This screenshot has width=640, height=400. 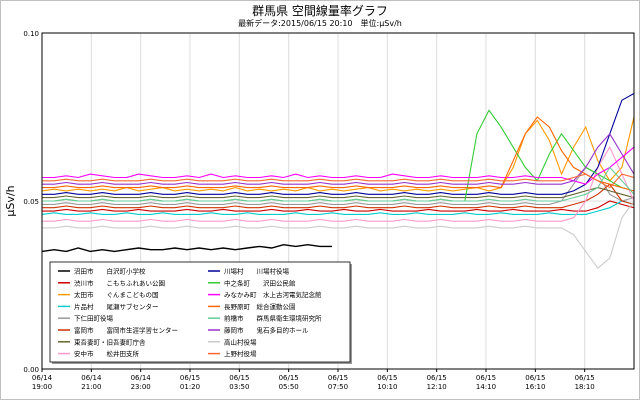 What do you see at coordinates (116, 294) in the screenshot?
I see `legend-label: 太田市 ぐんまこどもの国` at bounding box center [116, 294].